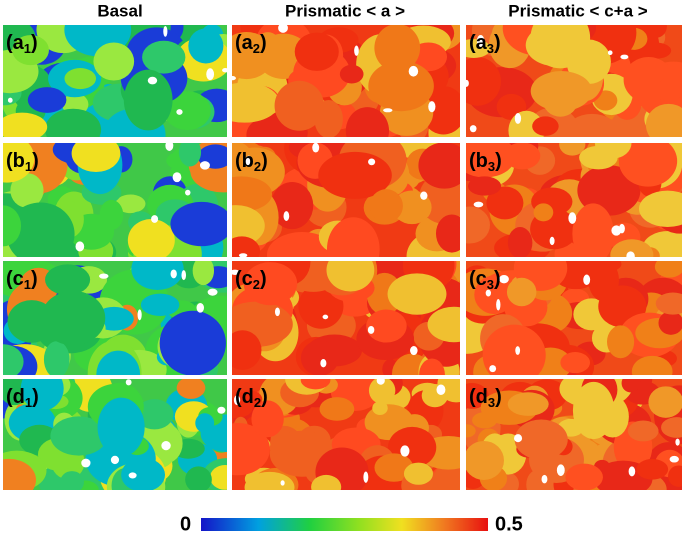  Describe the element at coordinates (491, 166) in the screenshot. I see `label-subscript: 3` at that location.